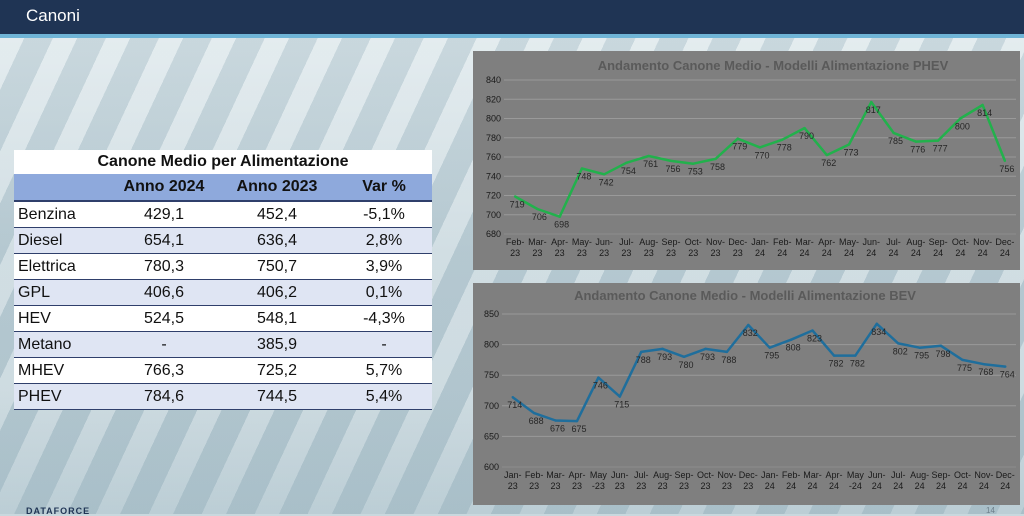  I want to click on x-tick-label: Dec-, so click(737, 242).